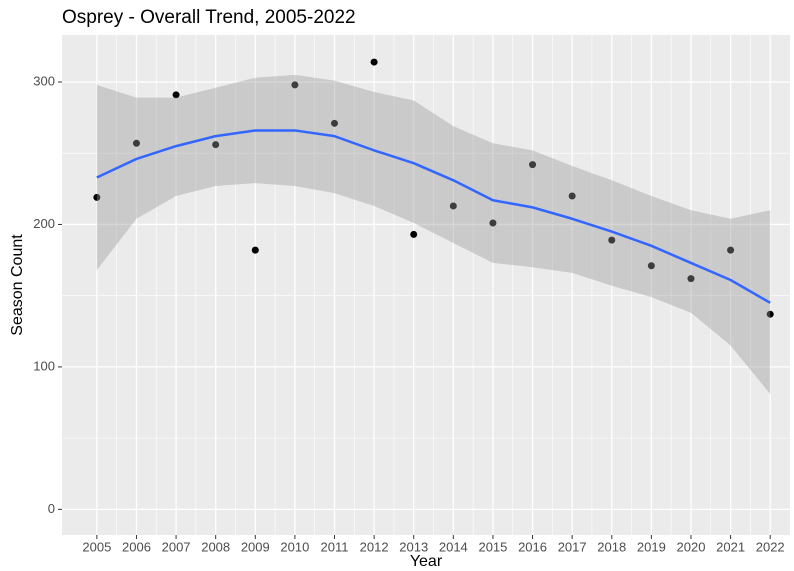 The width and height of the screenshot is (794, 571). I want to click on x-tick-label: 2006, so click(136, 546).